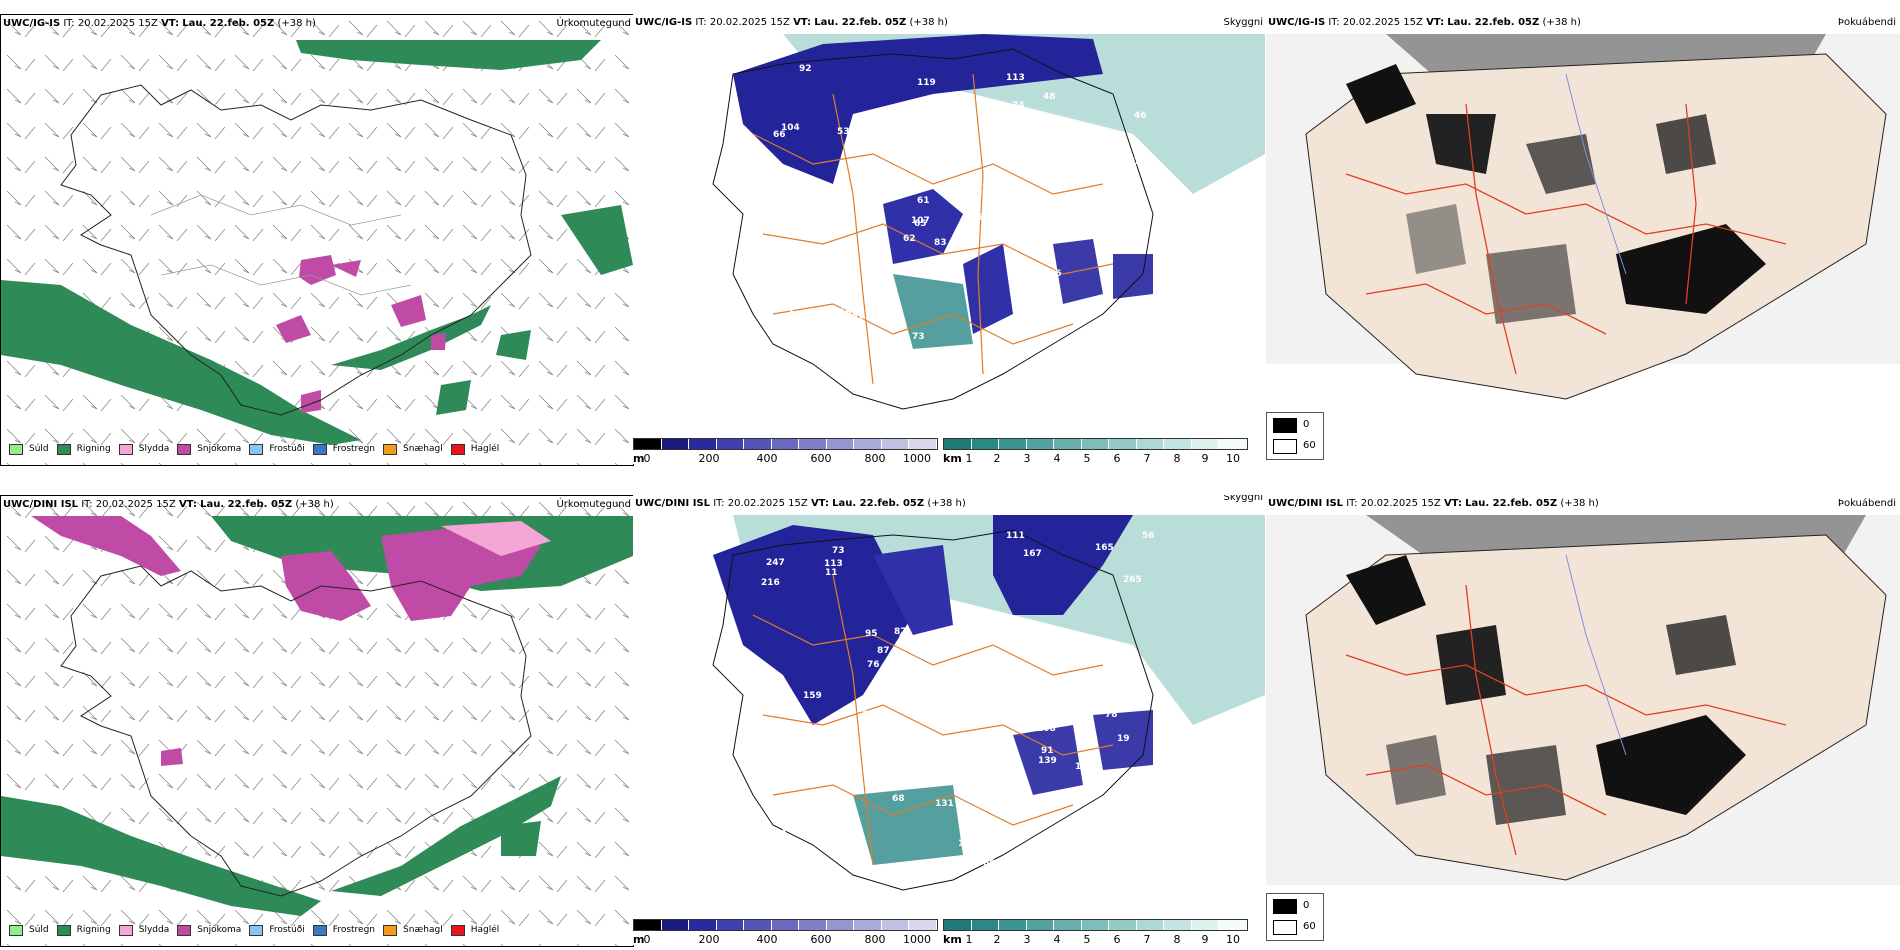  Describe the element at coordinates (779, 135) in the screenshot. I see `cloud-base-label: 66` at that location.